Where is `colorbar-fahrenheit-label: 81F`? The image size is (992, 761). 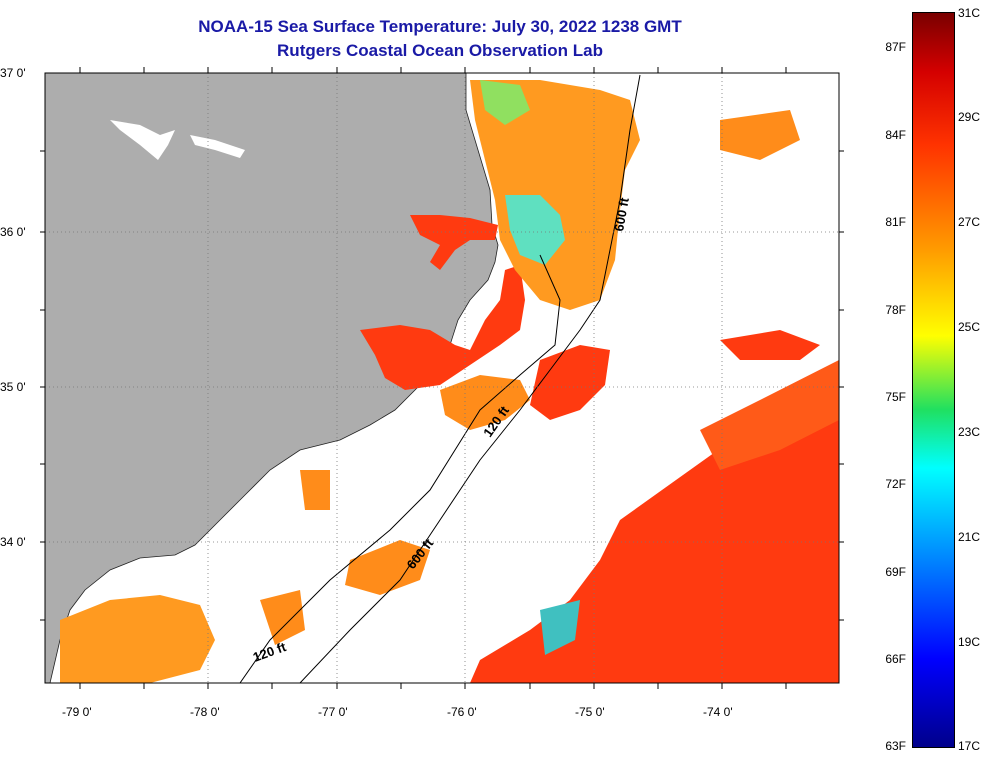
colorbar-fahrenheit-label: 81F is located at coordinates (895, 222).